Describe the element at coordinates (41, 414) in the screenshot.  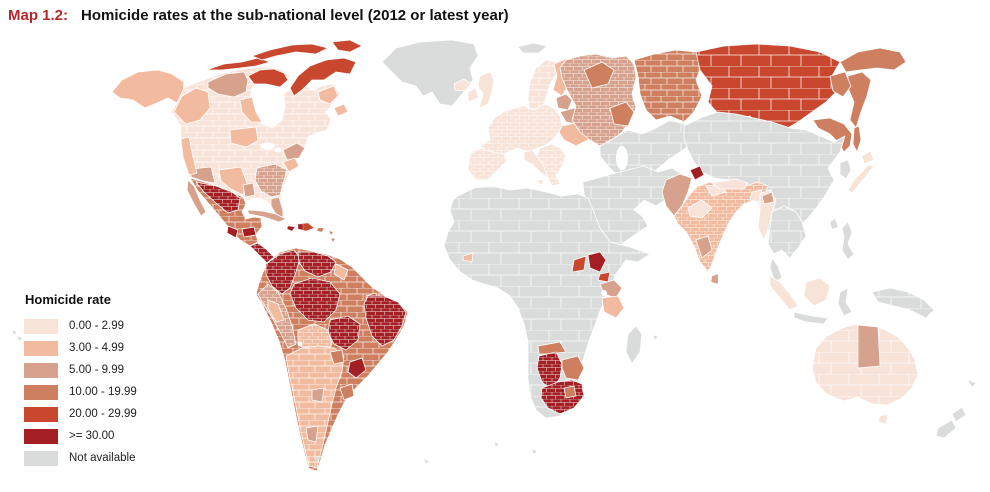
I see `legend-swatch-cat5` at that location.